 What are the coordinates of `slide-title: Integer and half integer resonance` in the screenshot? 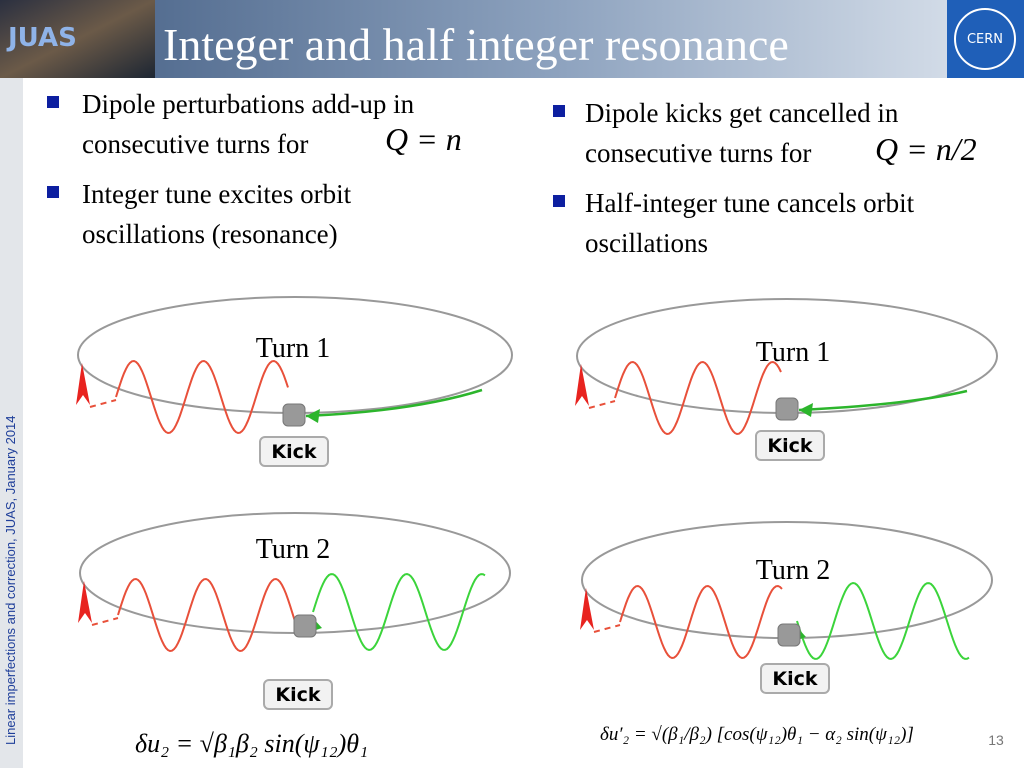 It's located at (476, 44).